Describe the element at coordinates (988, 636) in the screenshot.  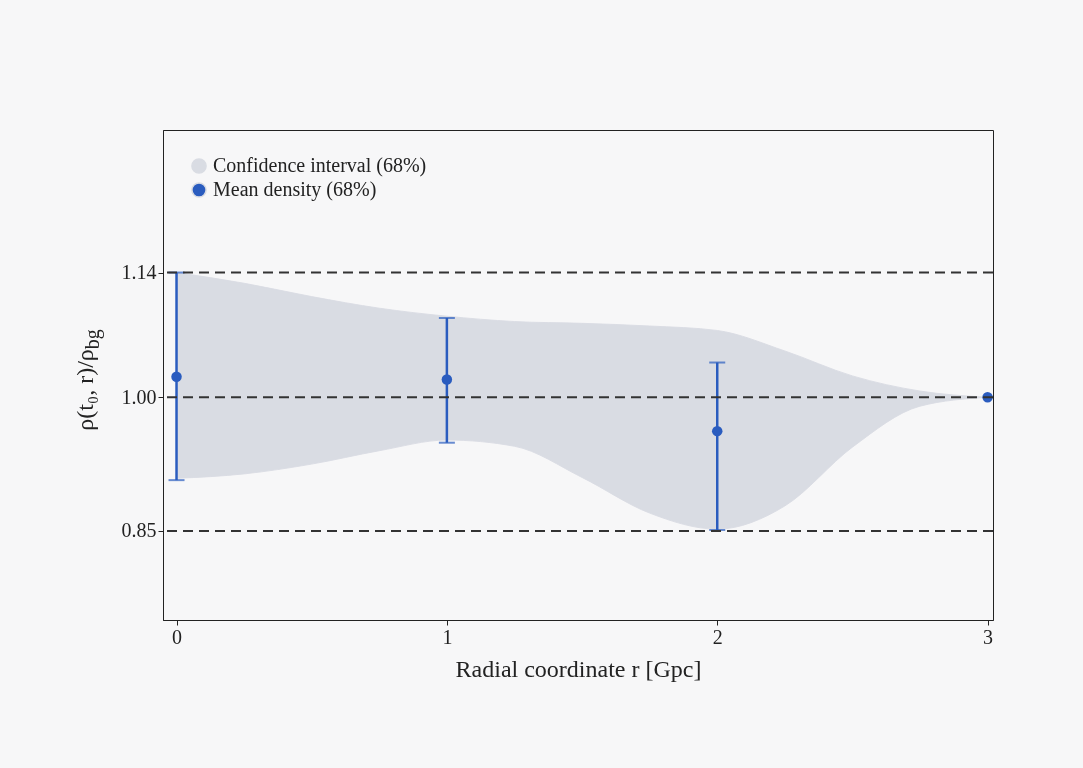
I see `x-tick-label: 3` at that location.